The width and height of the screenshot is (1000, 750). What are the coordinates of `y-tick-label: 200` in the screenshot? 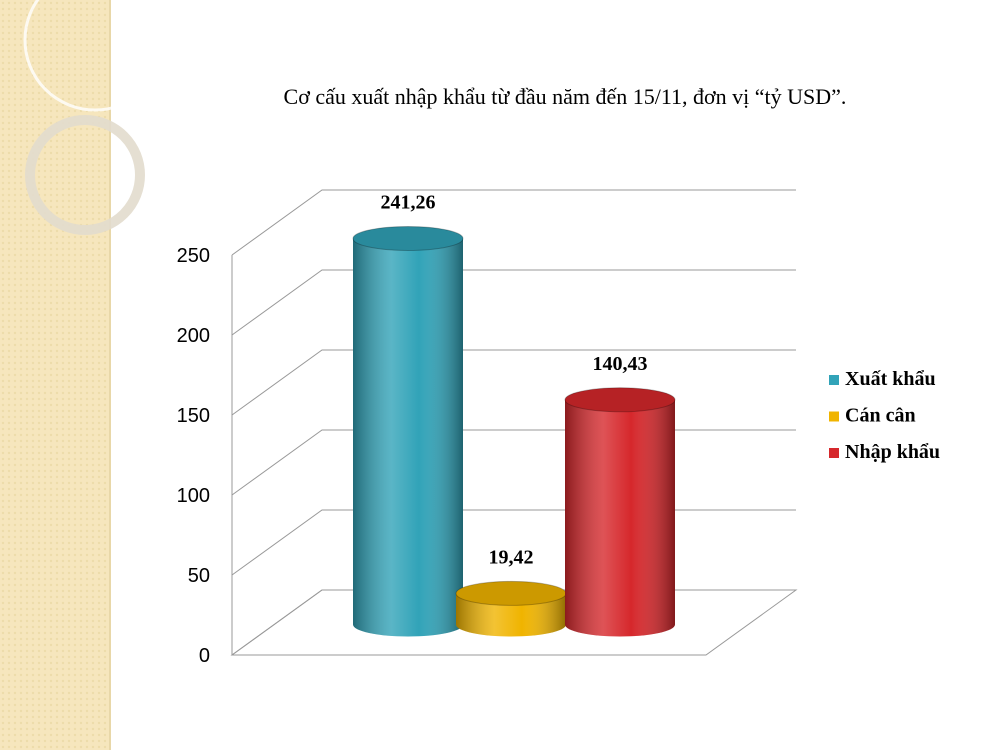 It's located at (193, 336).